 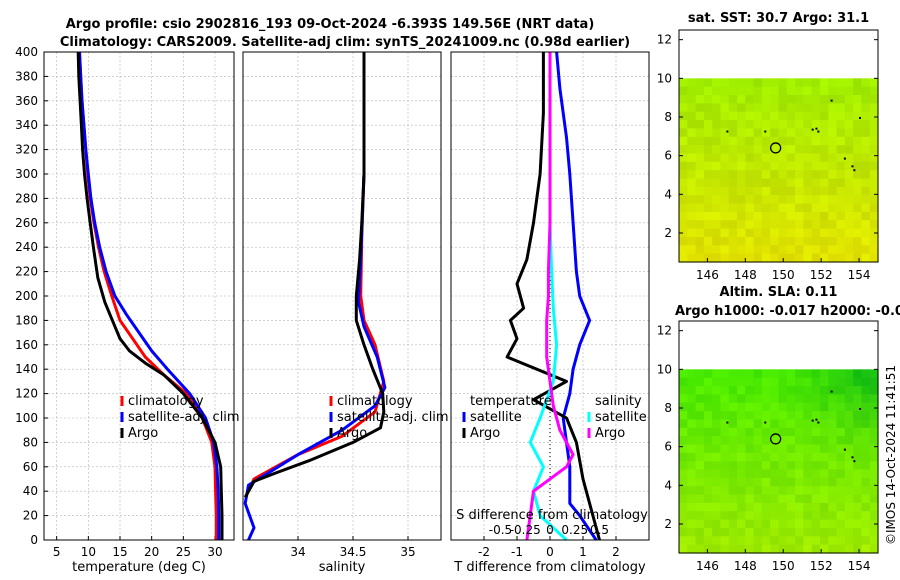 What do you see at coordinates (859, 566) in the screenshot?
I see `x-tick-label: 154` at bounding box center [859, 566].